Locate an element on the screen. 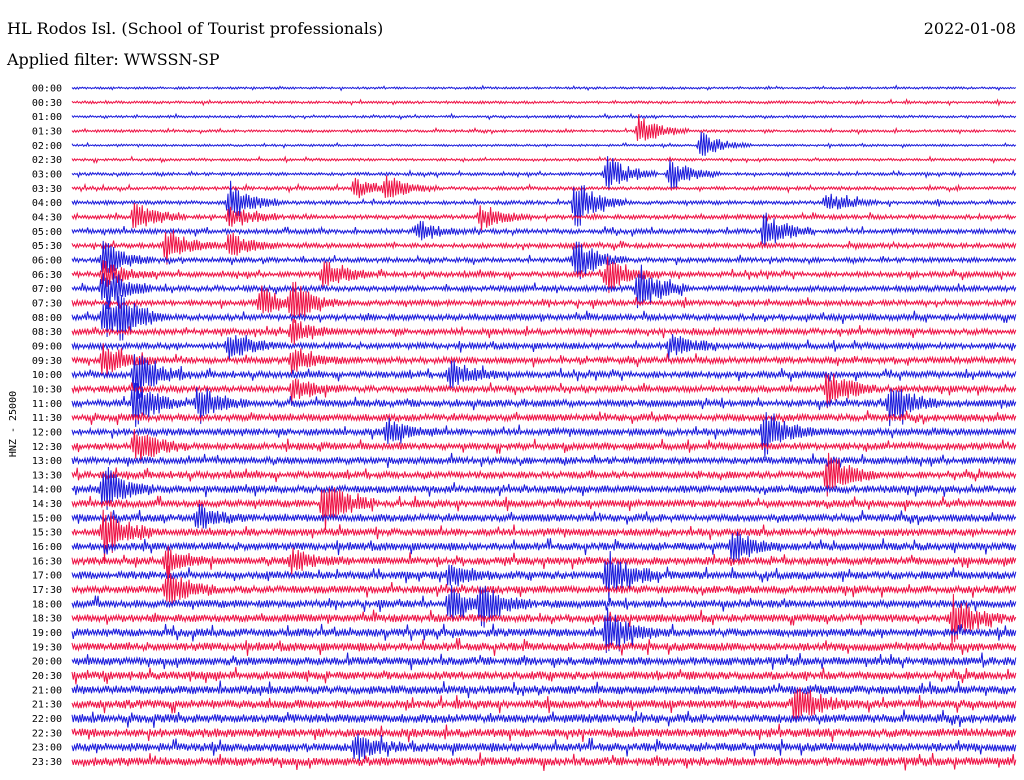 Image resolution: width=1024 pixels, height=780 pixels. row-time-label: 19:00 is located at coordinates (47, 633).